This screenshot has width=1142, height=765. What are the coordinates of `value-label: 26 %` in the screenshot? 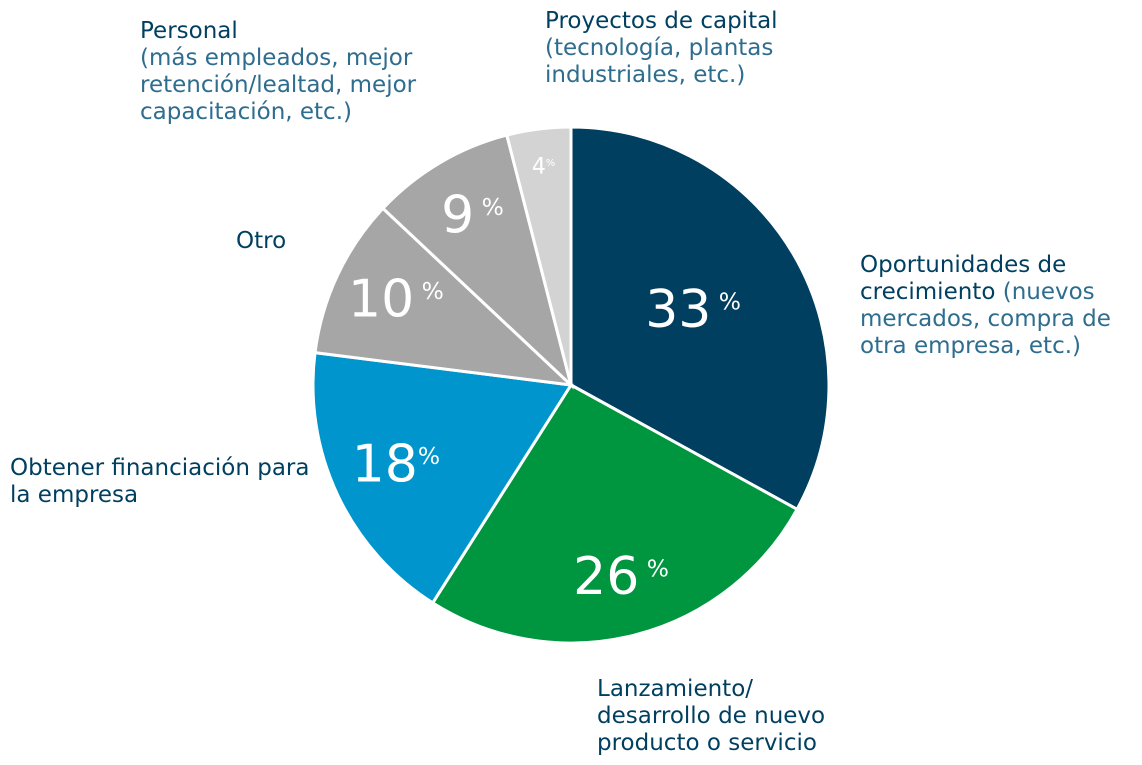 It's located at (621, 577).